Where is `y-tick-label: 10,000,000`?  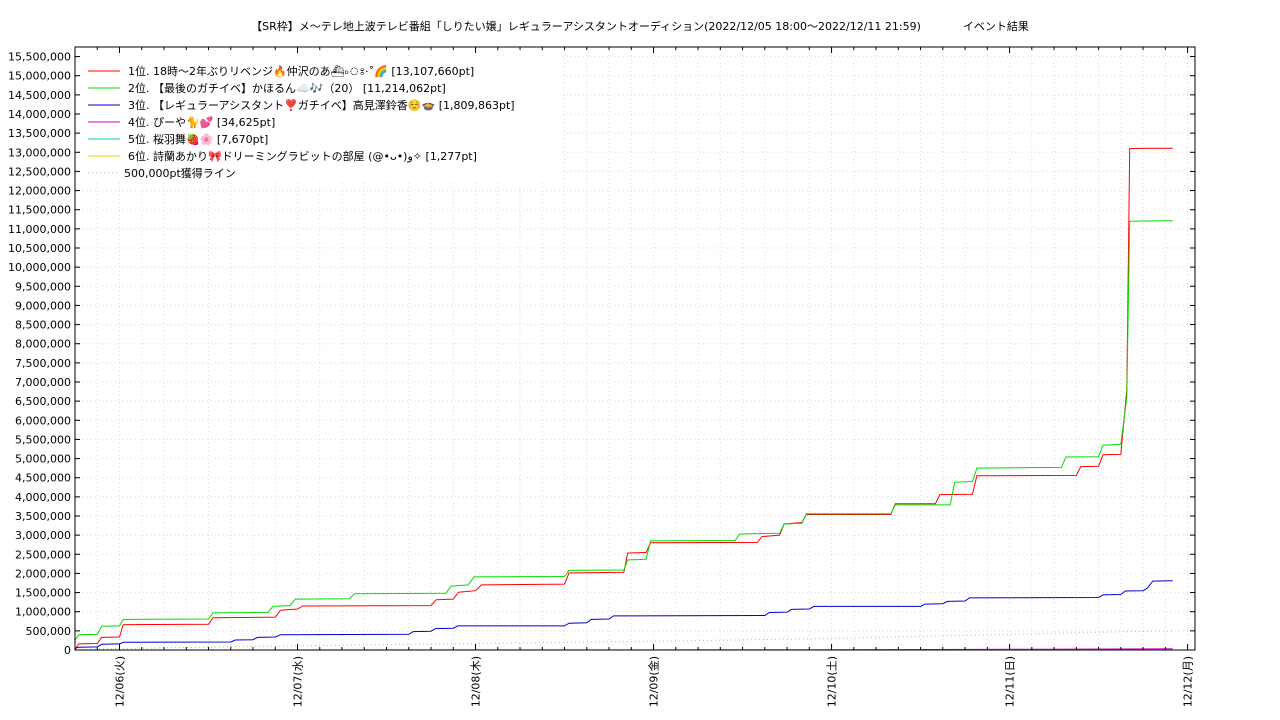
y-tick-label: 10,000,000 is located at coordinates (39, 267).